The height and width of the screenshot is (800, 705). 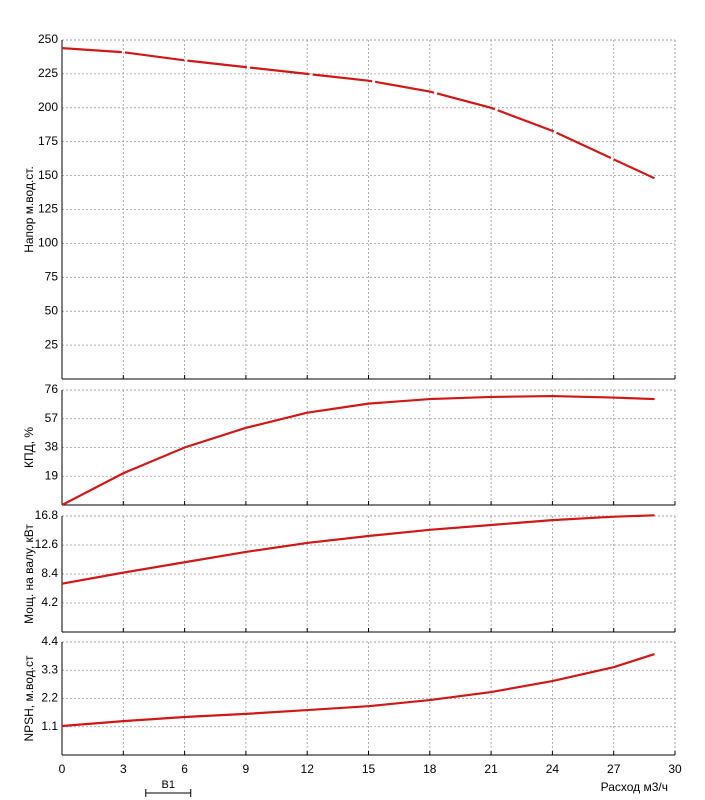 I want to click on x-tick-label: 12, so click(x=308, y=769).